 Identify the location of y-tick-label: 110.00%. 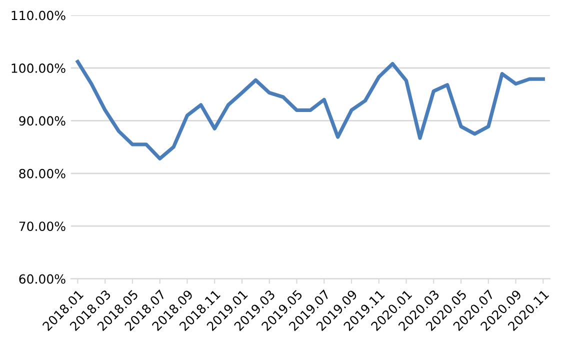
(39, 15).